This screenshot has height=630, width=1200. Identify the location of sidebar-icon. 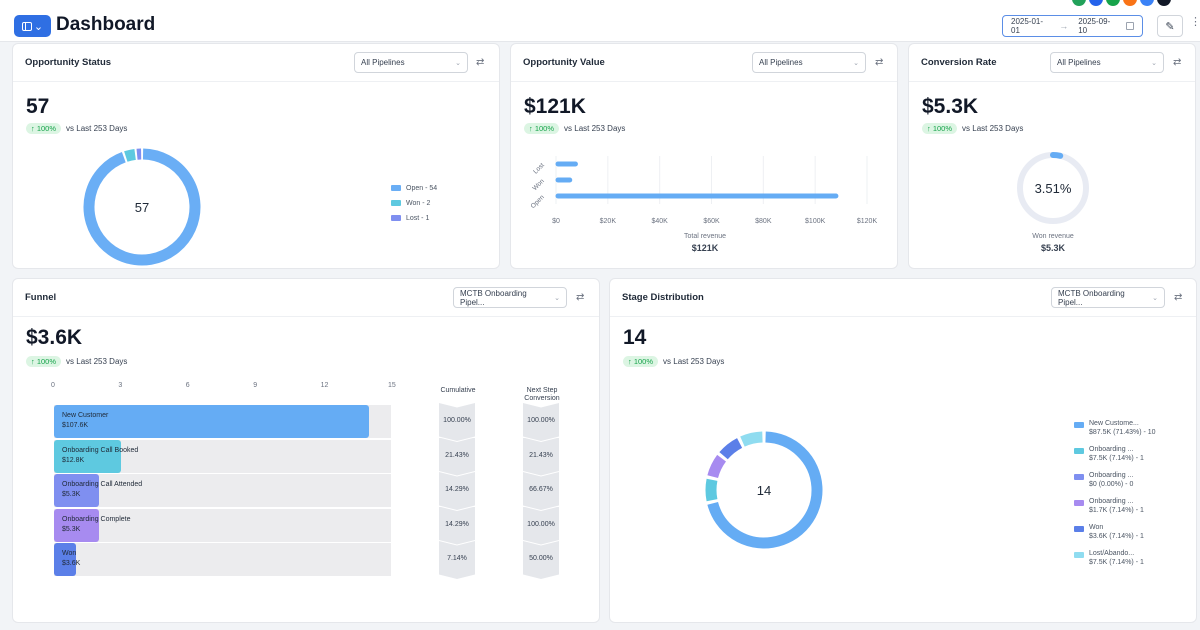
(26, 26).